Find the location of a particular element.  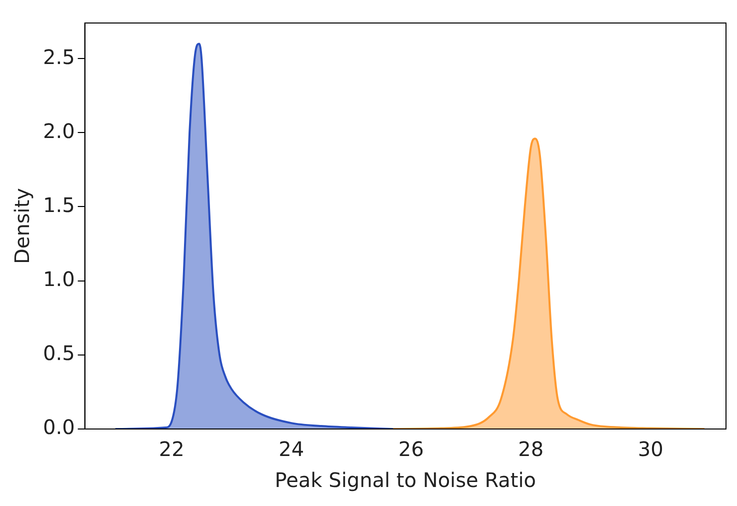

x-tick-label: 30 is located at coordinates (651, 449).